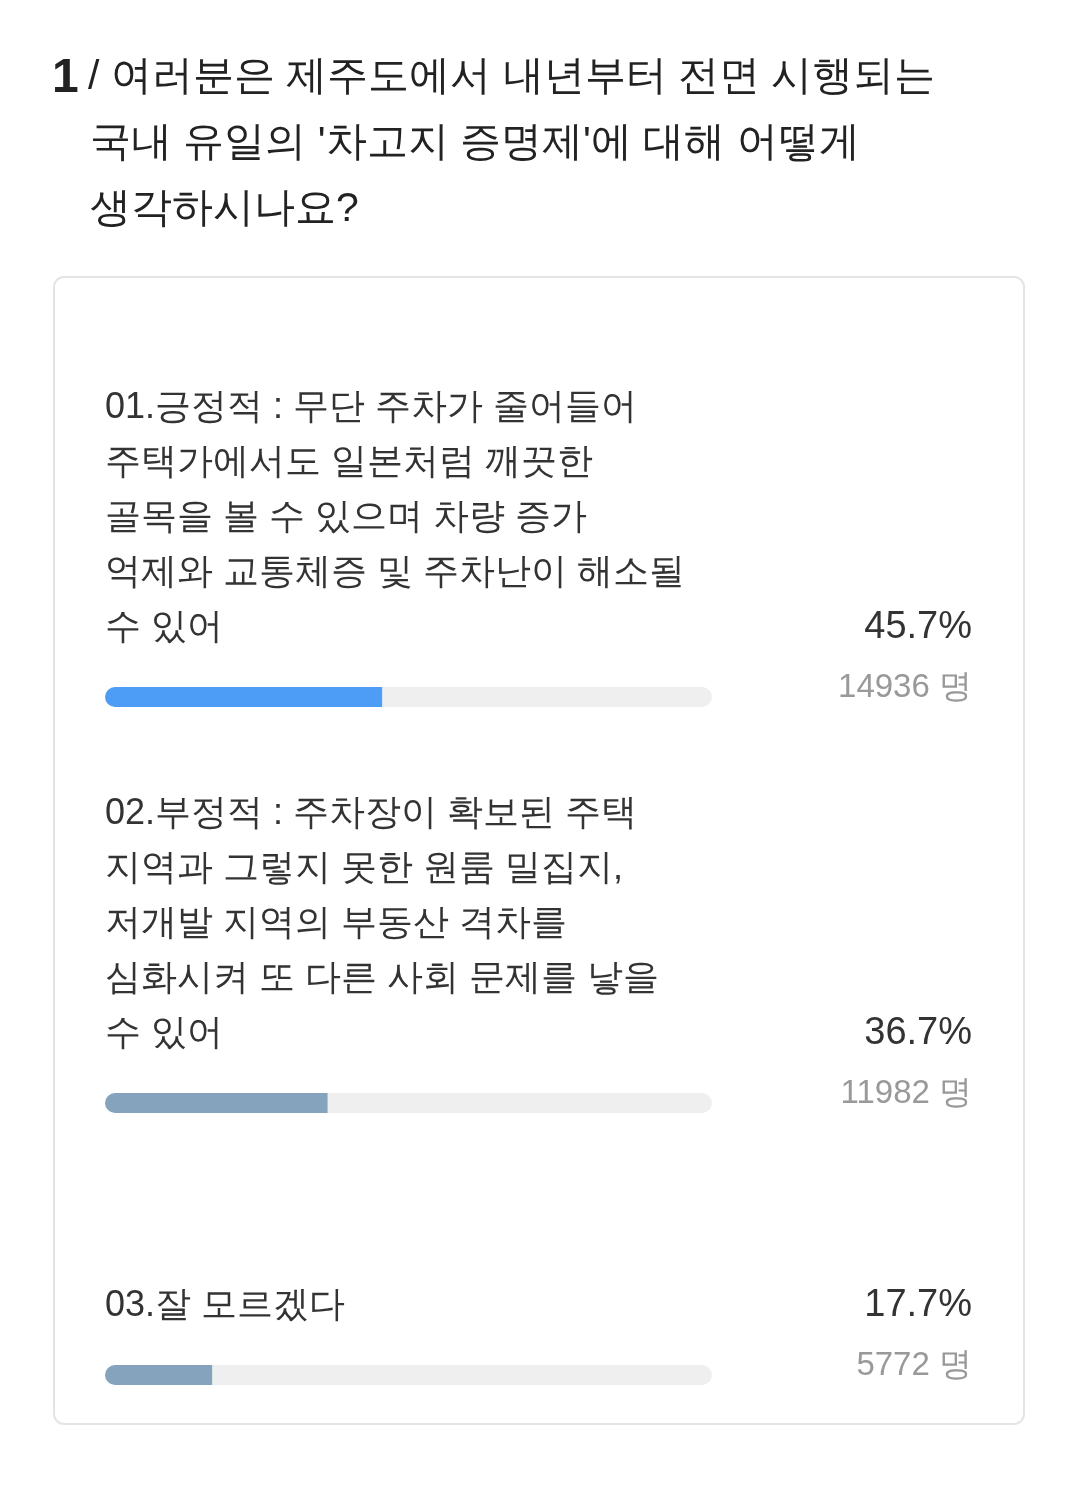 This screenshot has width=1079, height=1504. What do you see at coordinates (905, 685) in the screenshot?
I see `text: 14936 명` at bounding box center [905, 685].